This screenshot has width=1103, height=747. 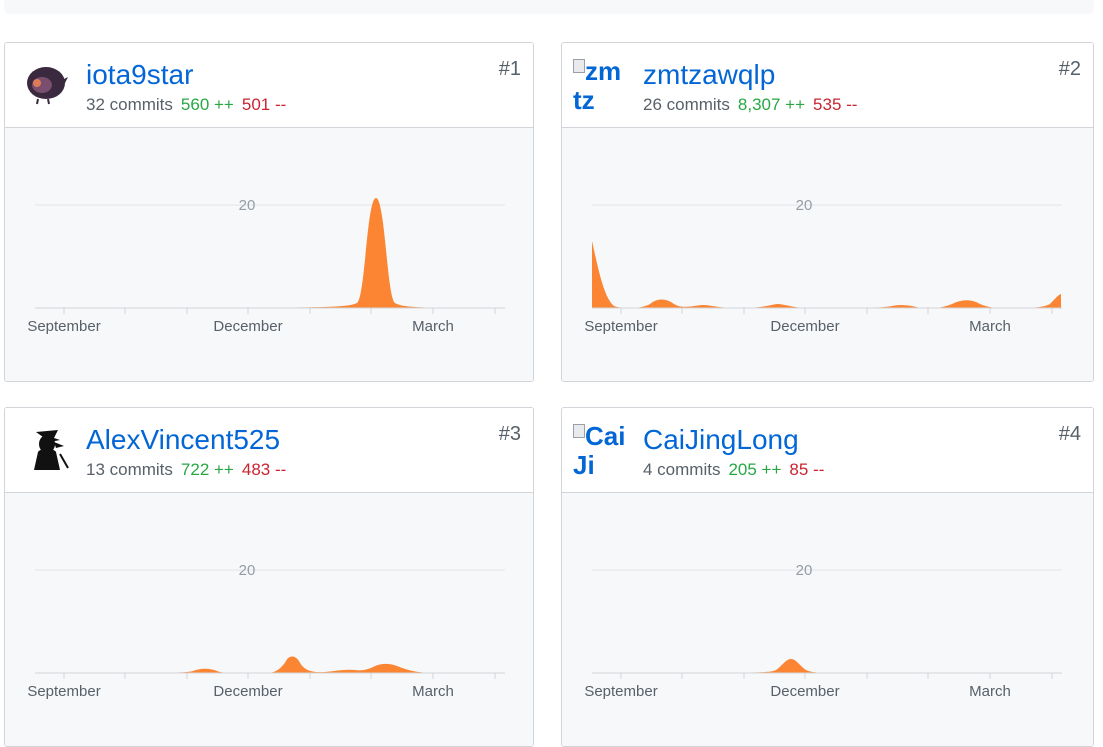 What do you see at coordinates (807, 469) in the screenshot?
I see `deletions: 85 --` at bounding box center [807, 469].